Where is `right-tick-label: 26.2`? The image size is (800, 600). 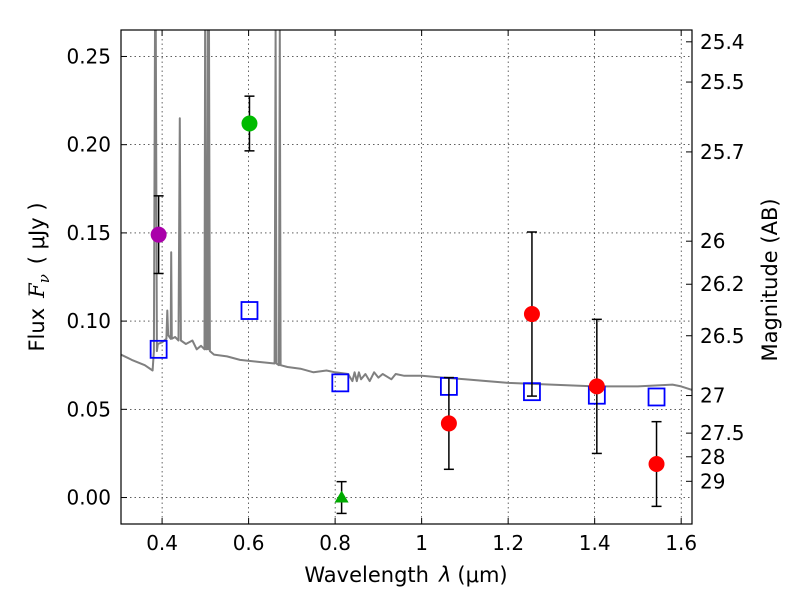 right-tick-label: 26.2 is located at coordinates (722, 284).